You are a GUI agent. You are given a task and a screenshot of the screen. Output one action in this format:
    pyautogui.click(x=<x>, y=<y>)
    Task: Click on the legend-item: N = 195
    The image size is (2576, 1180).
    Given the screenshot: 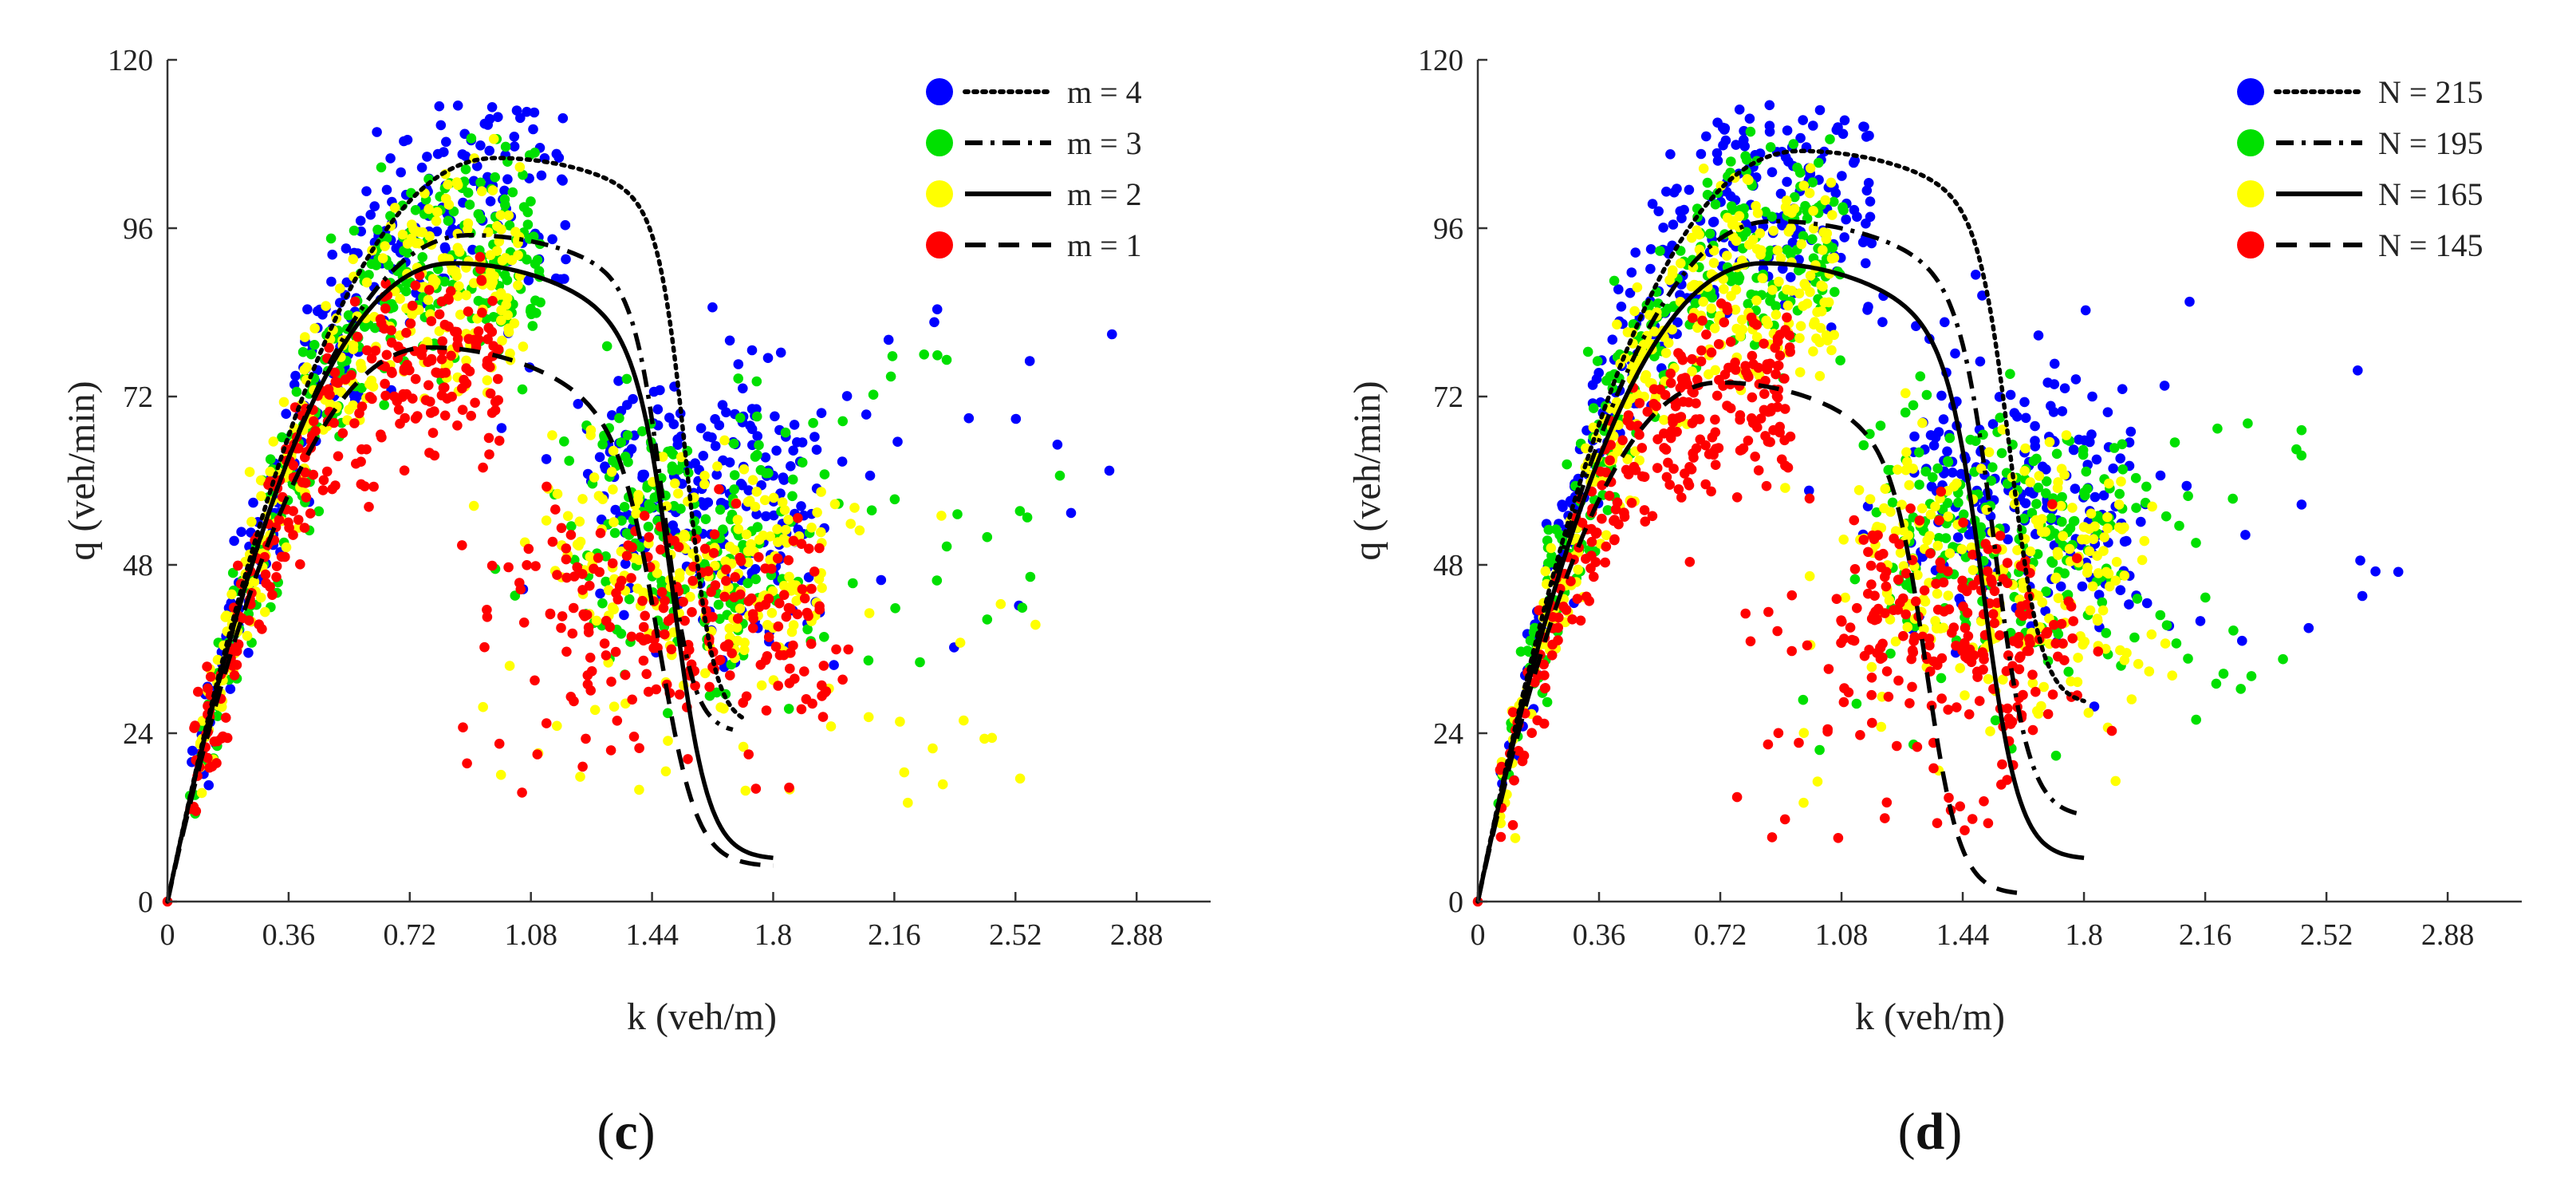 What is the action you would take?
    pyautogui.click(x=2360, y=143)
    